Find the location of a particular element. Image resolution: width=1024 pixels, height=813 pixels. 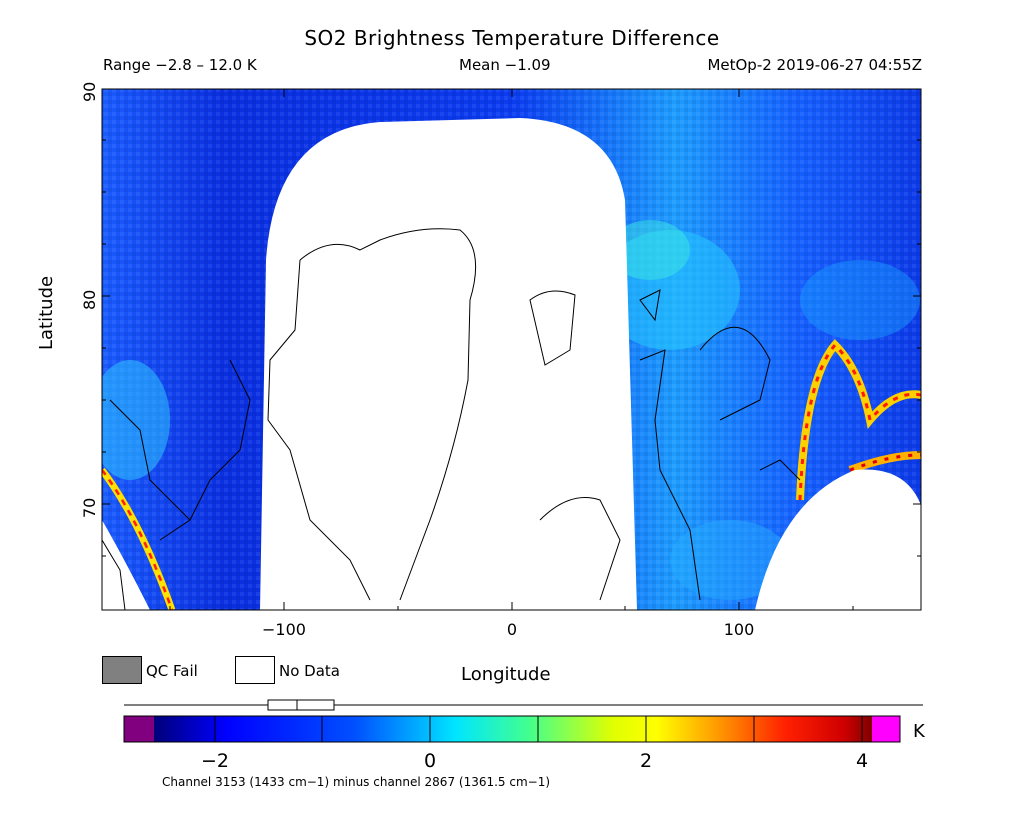

colorbar-box-marker is located at coordinates (301, 705).